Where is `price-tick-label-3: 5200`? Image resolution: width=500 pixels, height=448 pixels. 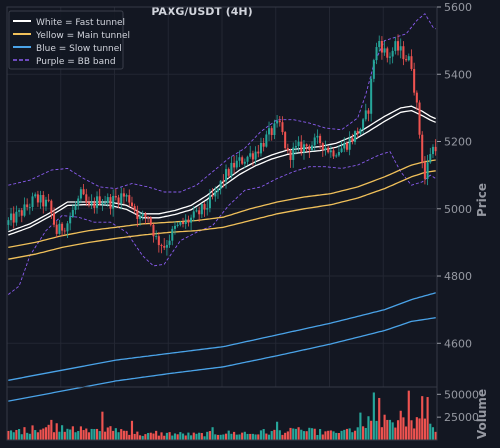
price-tick-label-3: 5200 is located at coordinates (458, 142).